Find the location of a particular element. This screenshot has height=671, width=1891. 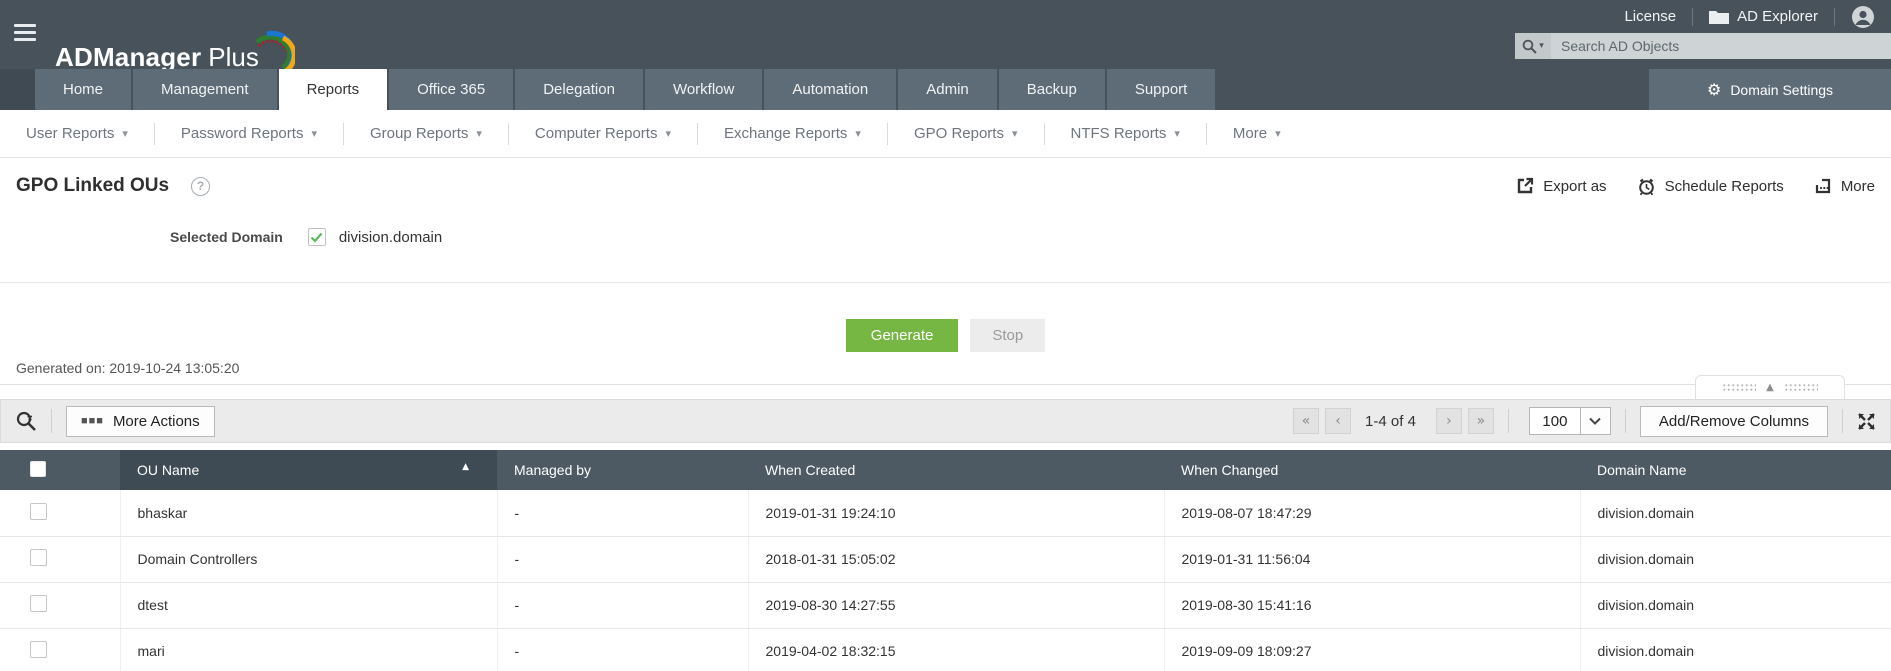

tab-backup: Backup is located at coordinates (1052, 89).